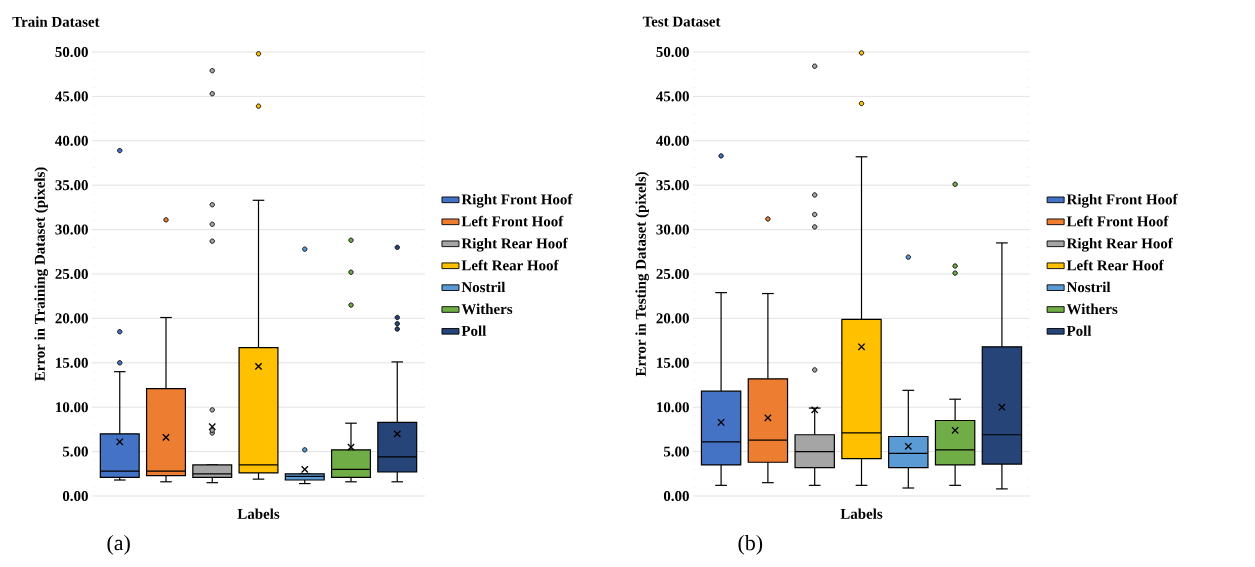 This screenshot has width=1255, height=567. What do you see at coordinates (41, 274) in the screenshot?
I see `y-axis-title: Error in Training Dataset (pixels)` at bounding box center [41, 274].